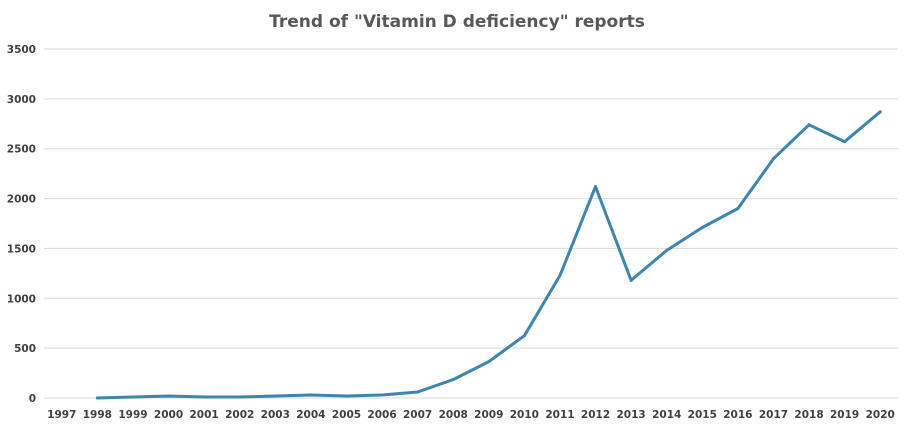 The image size is (914, 430). What do you see at coordinates (25, 349) in the screenshot?
I see `y-tick-label: 500` at bounding box center [25, 349].